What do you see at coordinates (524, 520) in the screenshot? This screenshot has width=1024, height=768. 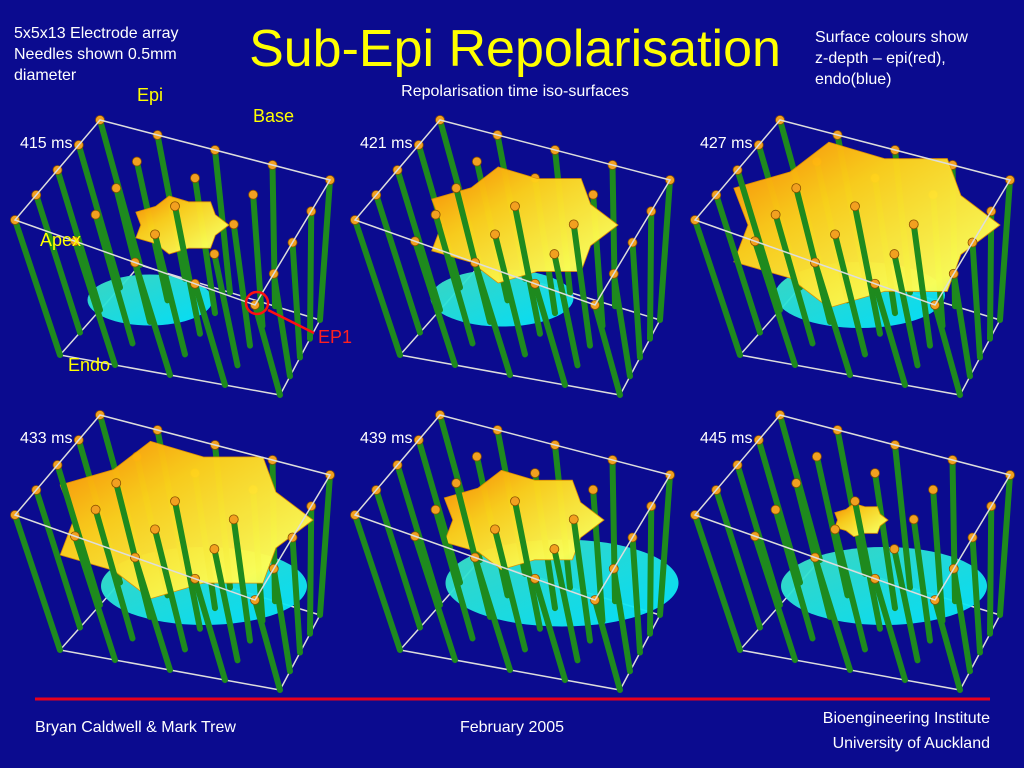 I see `iso-surface` at bounding box center [524, 520].